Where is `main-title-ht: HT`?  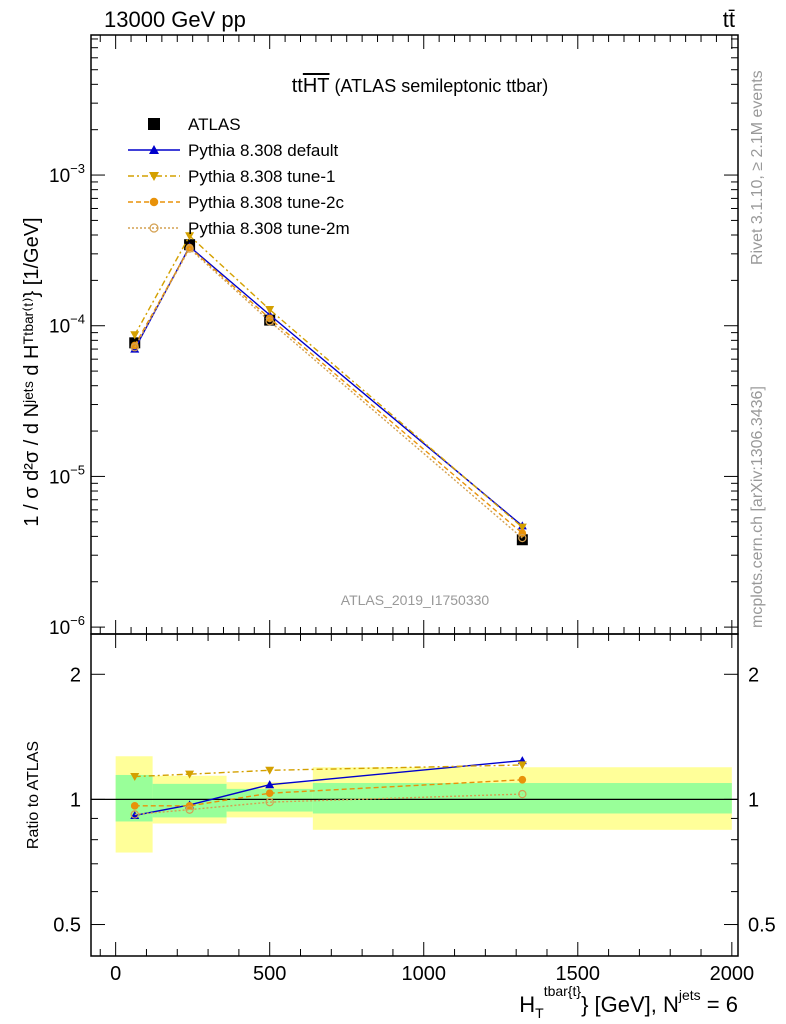 main-title-ht: HT is located at coordinates (316, 86).